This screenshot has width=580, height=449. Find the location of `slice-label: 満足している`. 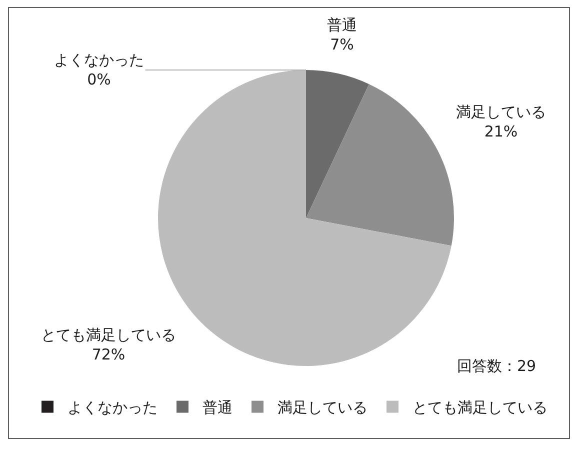

slice-label: 満足している is located at coordinates (501, 112).